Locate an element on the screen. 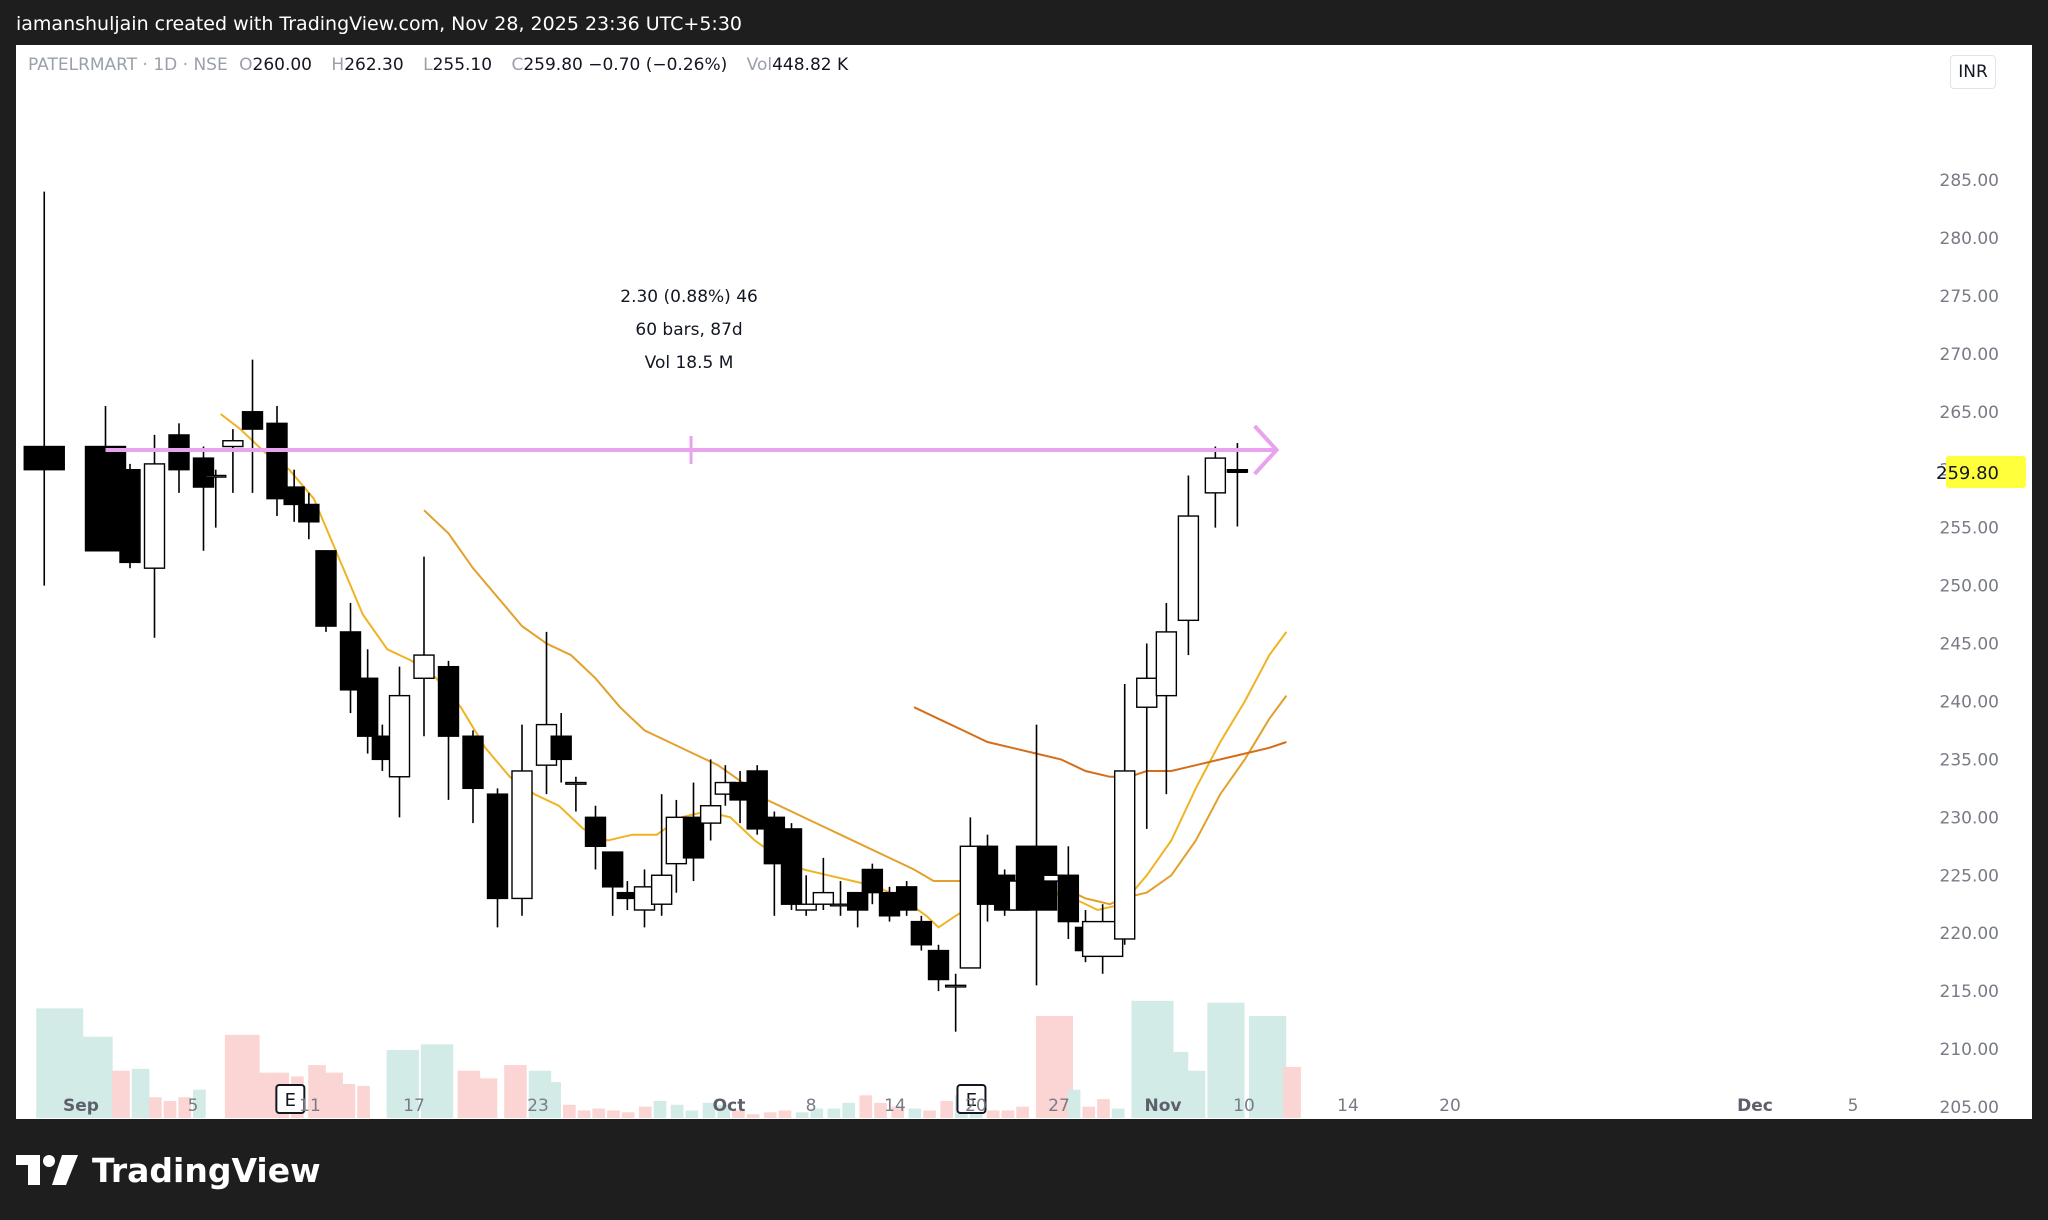  time-tick-label: 10 is located at coordinates (1244, 1106).